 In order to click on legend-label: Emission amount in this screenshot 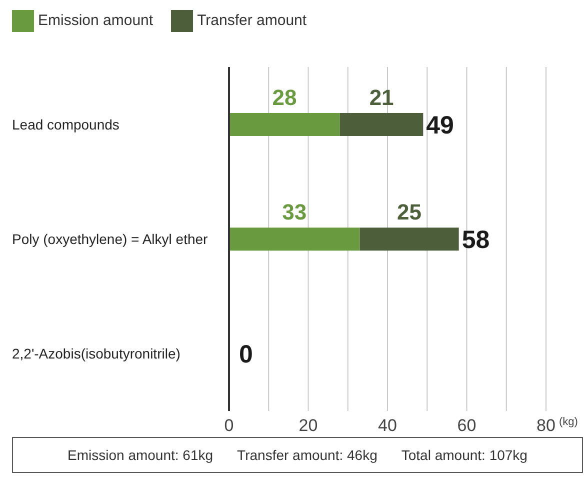, I will do `click(96, 20)`.